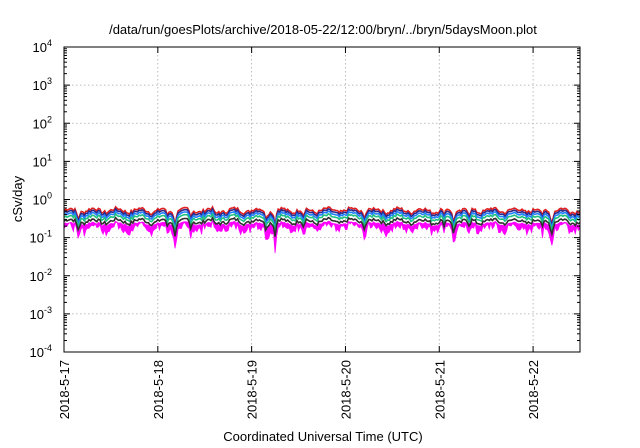  What do you see at coordinates (41, 275) in the screenshot?
I see `y-tick-label: 10⁻²` at bounding box center [41, 275].